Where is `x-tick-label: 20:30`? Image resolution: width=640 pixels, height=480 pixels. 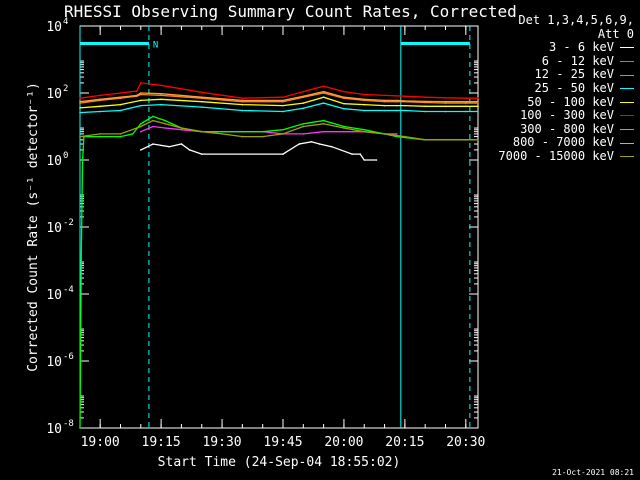
x-tick-label: 20:30 is located at coordinates (465, 442).